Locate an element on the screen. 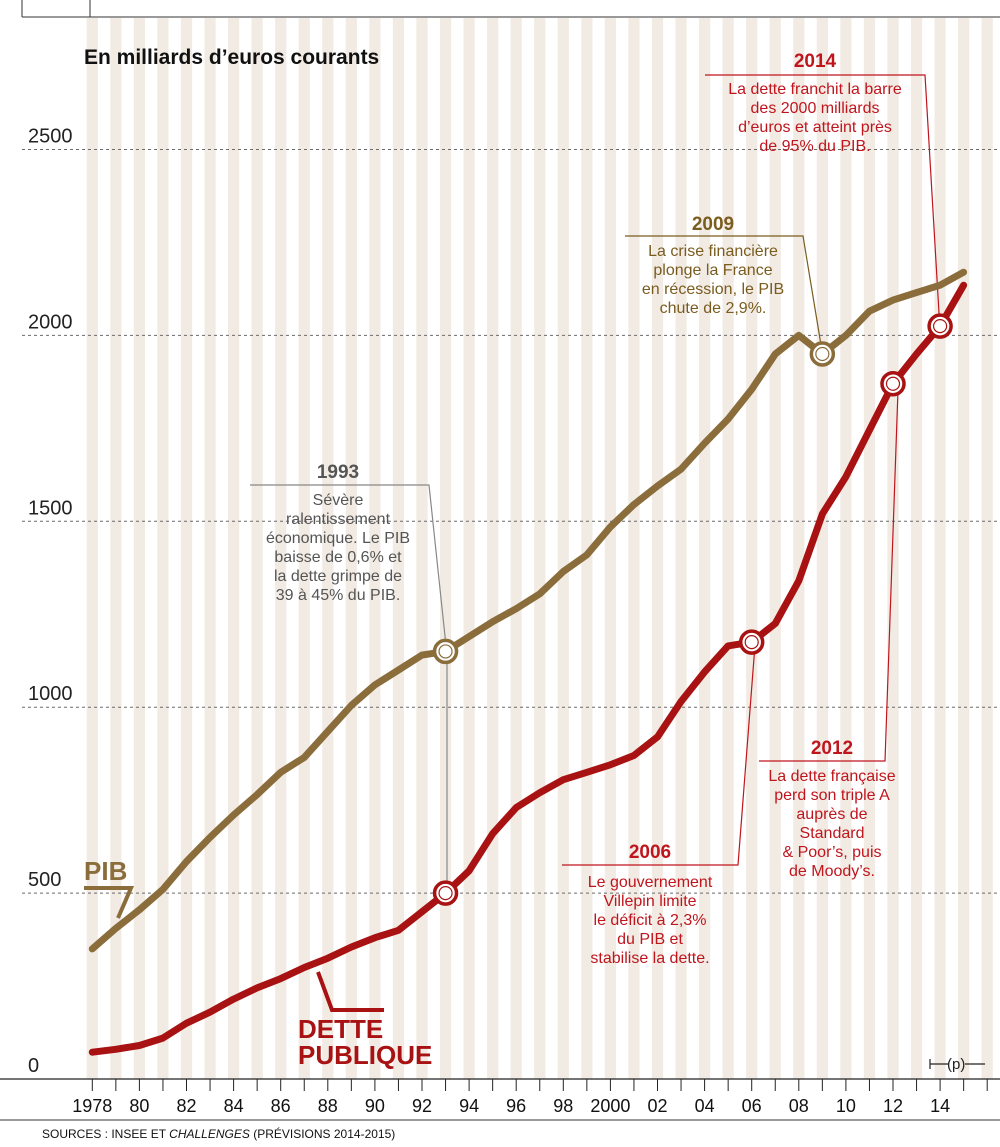  annotation-year-1993: 1993 is located at coordinates (338, 472).